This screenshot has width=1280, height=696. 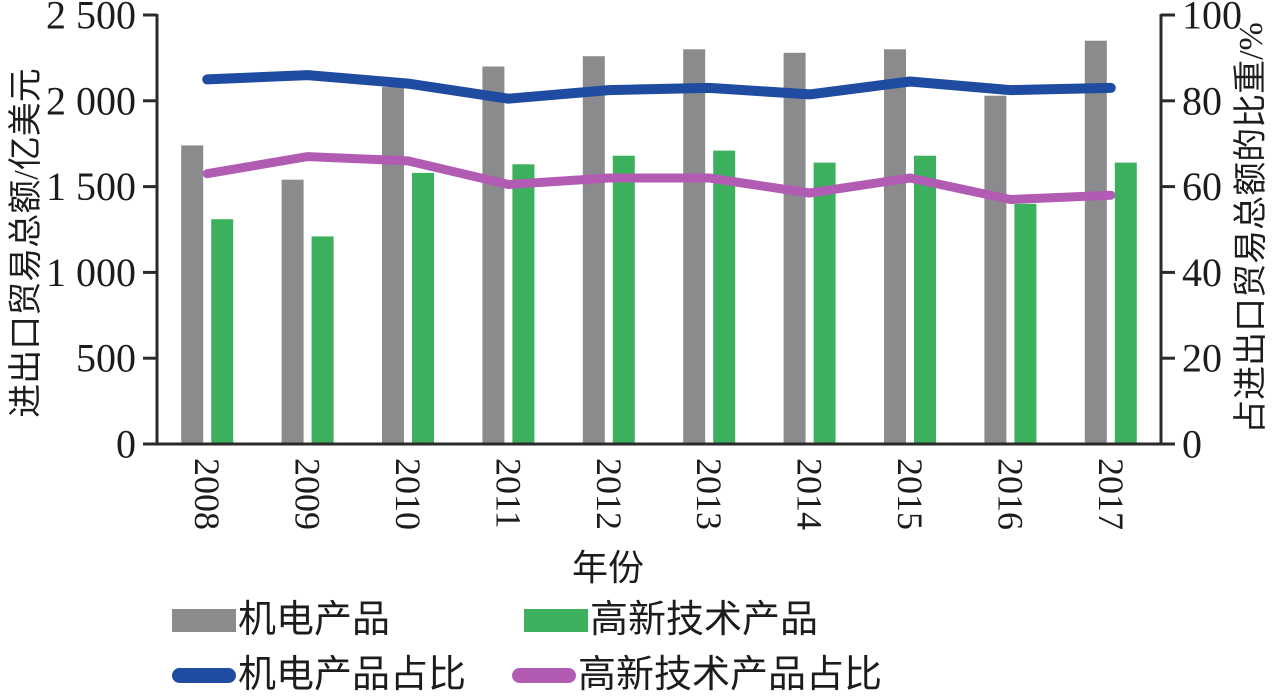 What do you see at coordinates (1010, 494) in the screenshot?
I see `x-tick-label-2016: 2016` at bounding box center [1010, 494].